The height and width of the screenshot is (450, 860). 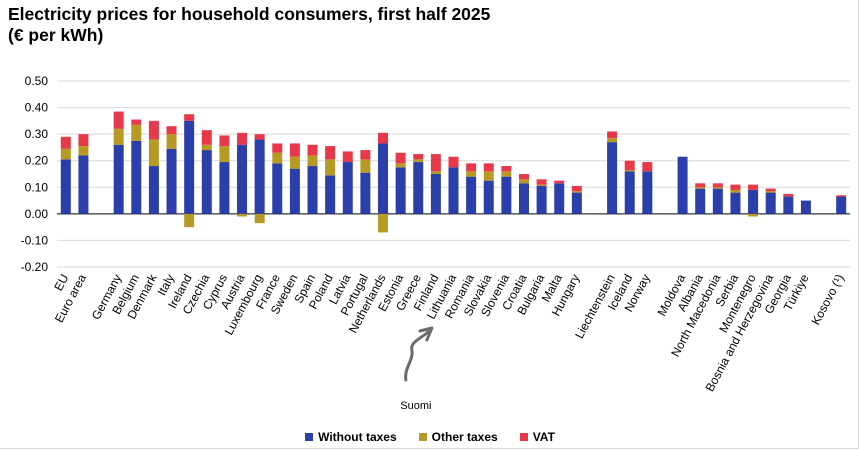 What do you see at coordinates (206, 137) in the screenshot?
I see `bar-czechia-vat` at bounding box center [206, 137].